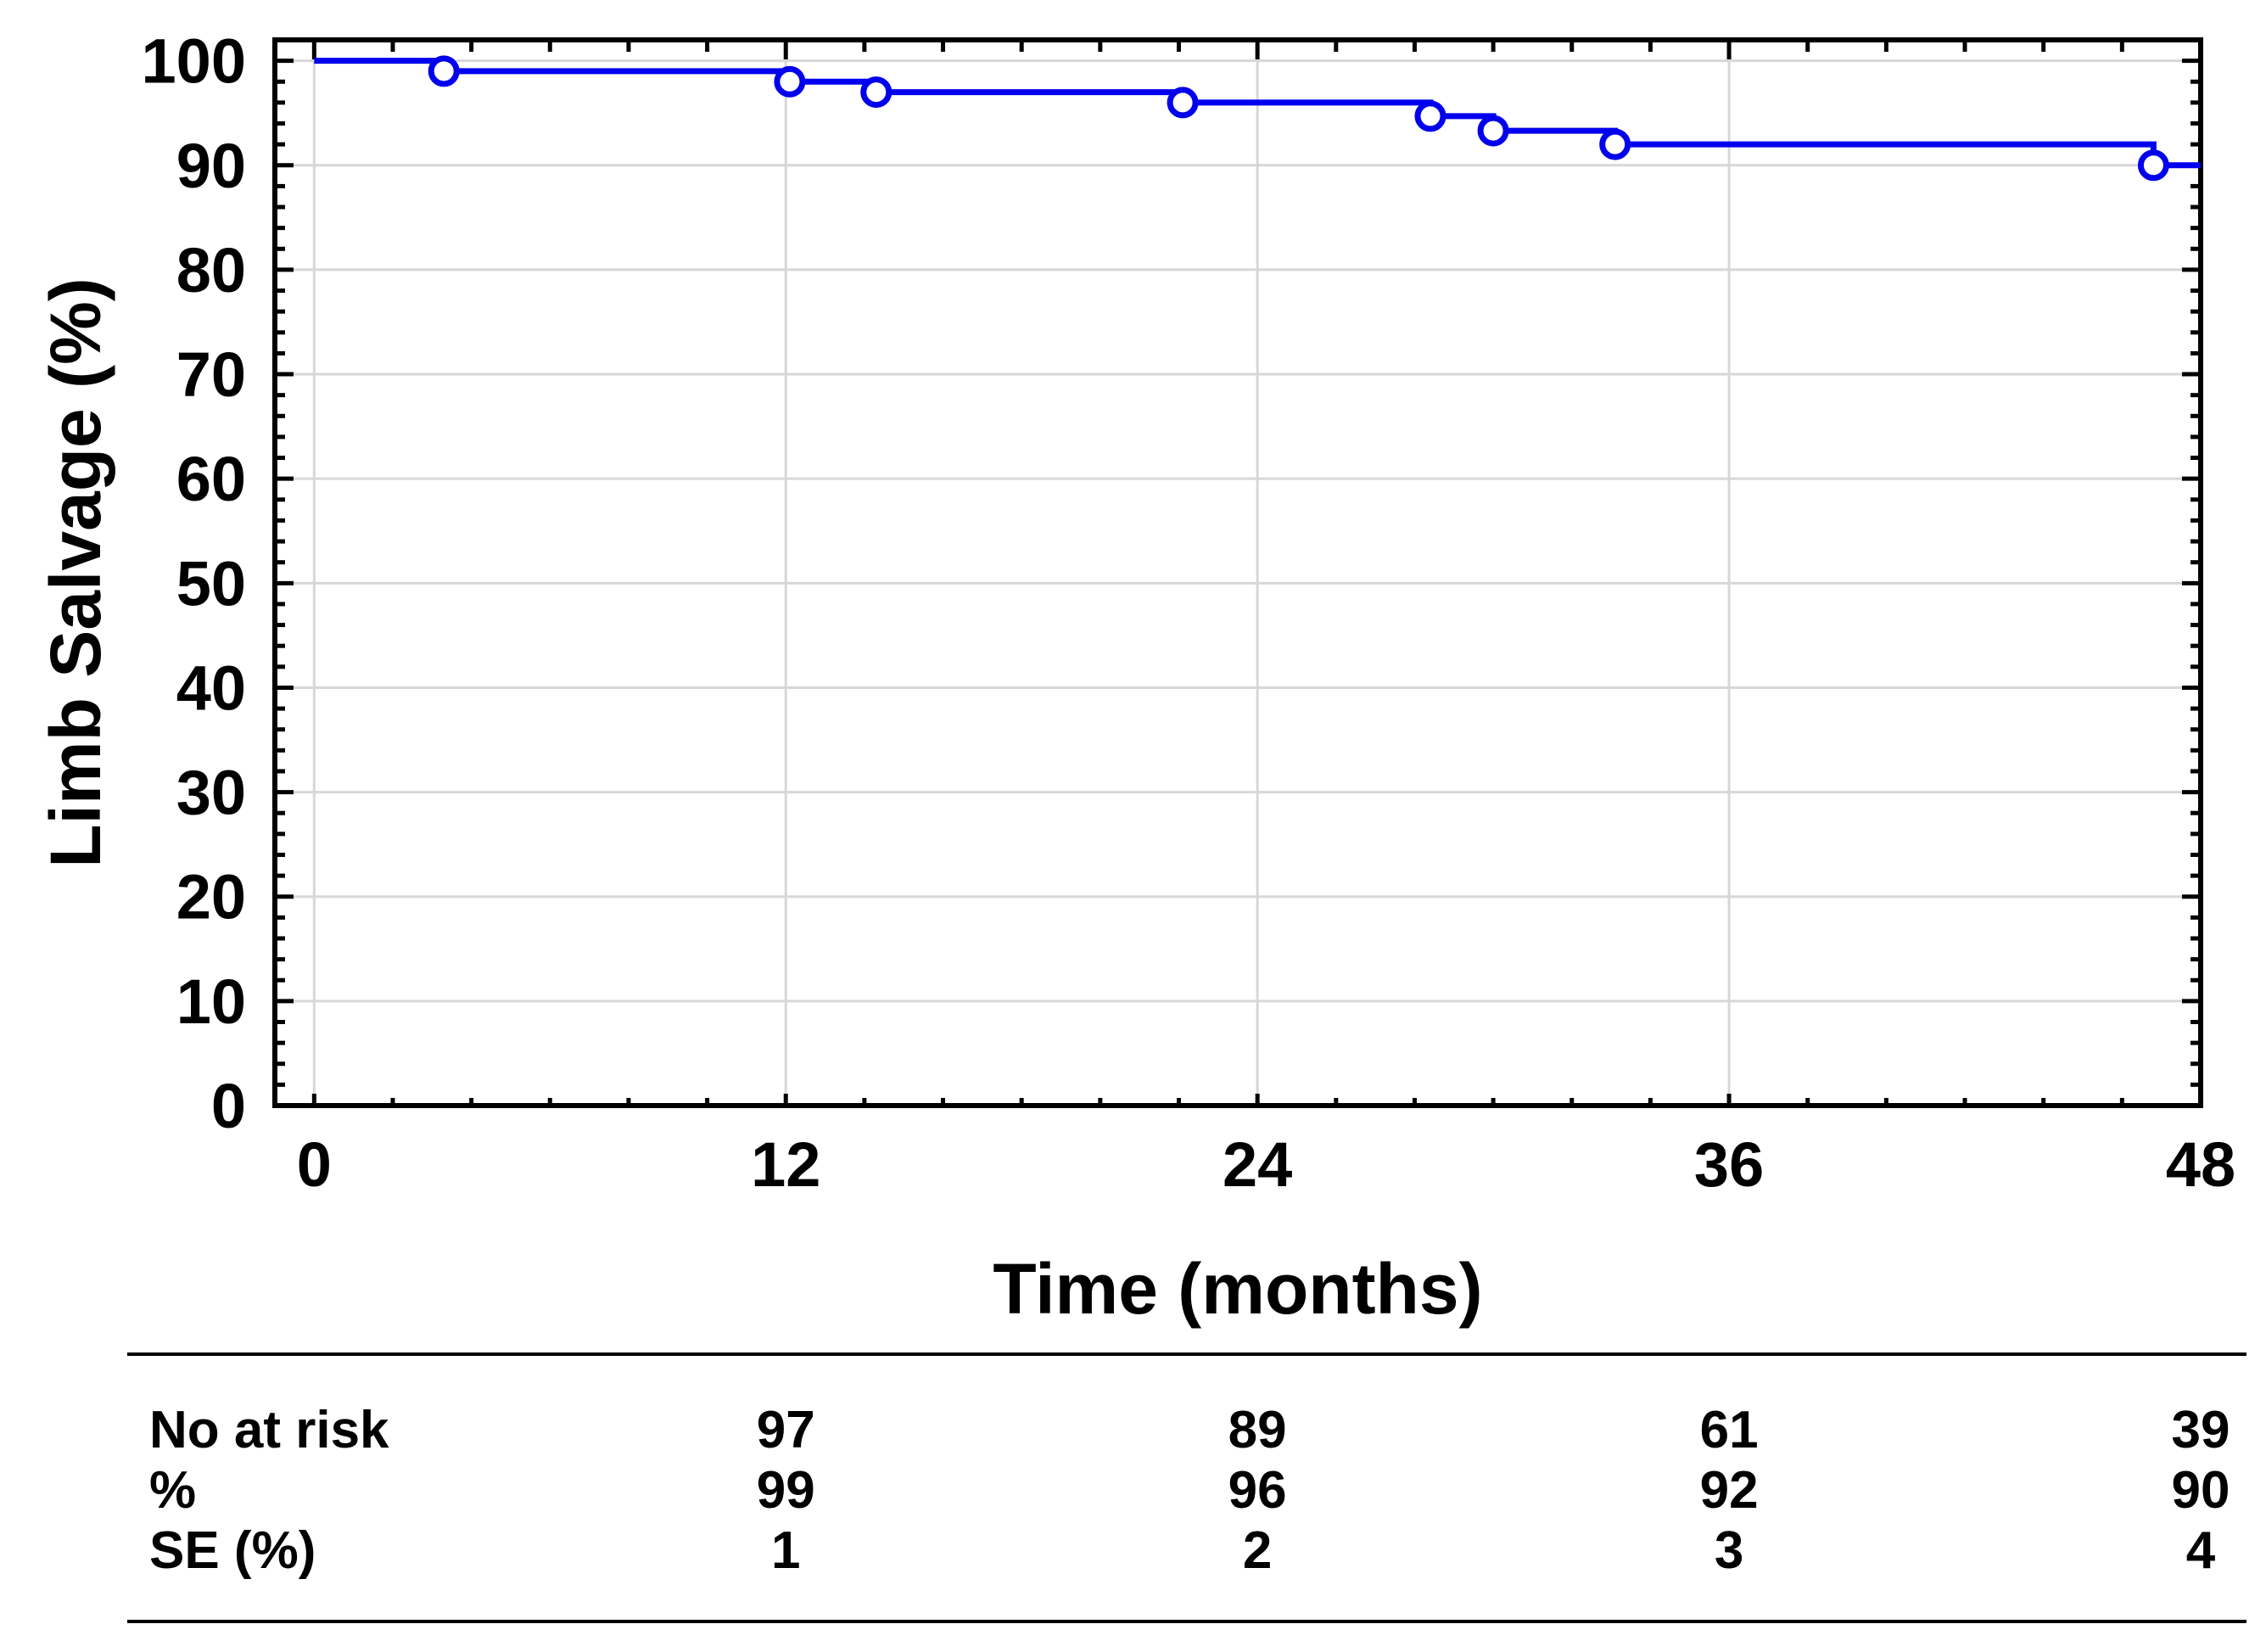 The height and width of the screenshot is (1652, 2266). I want to click on risk-table-value: 99, so click(786, 1490).